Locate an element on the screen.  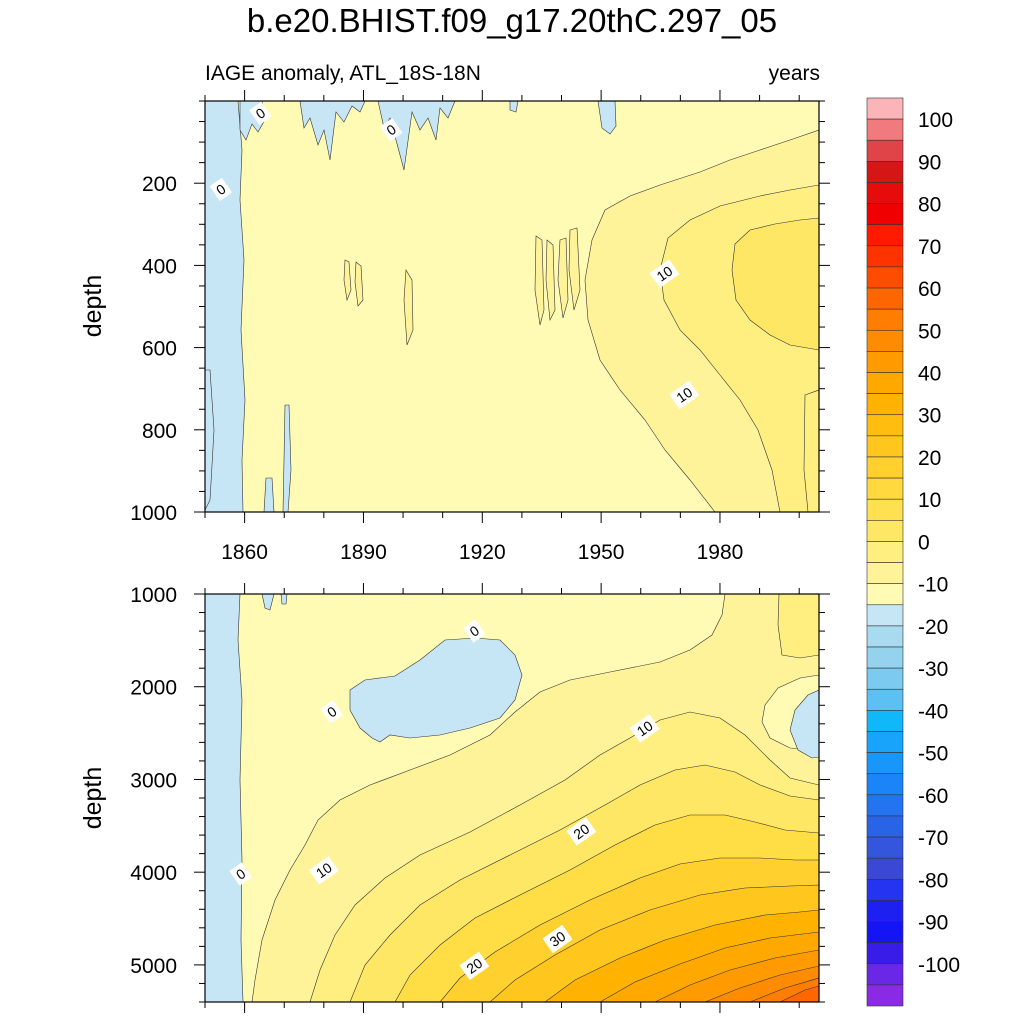
colorbar-label: -70 is located at coordinates (933, 838).